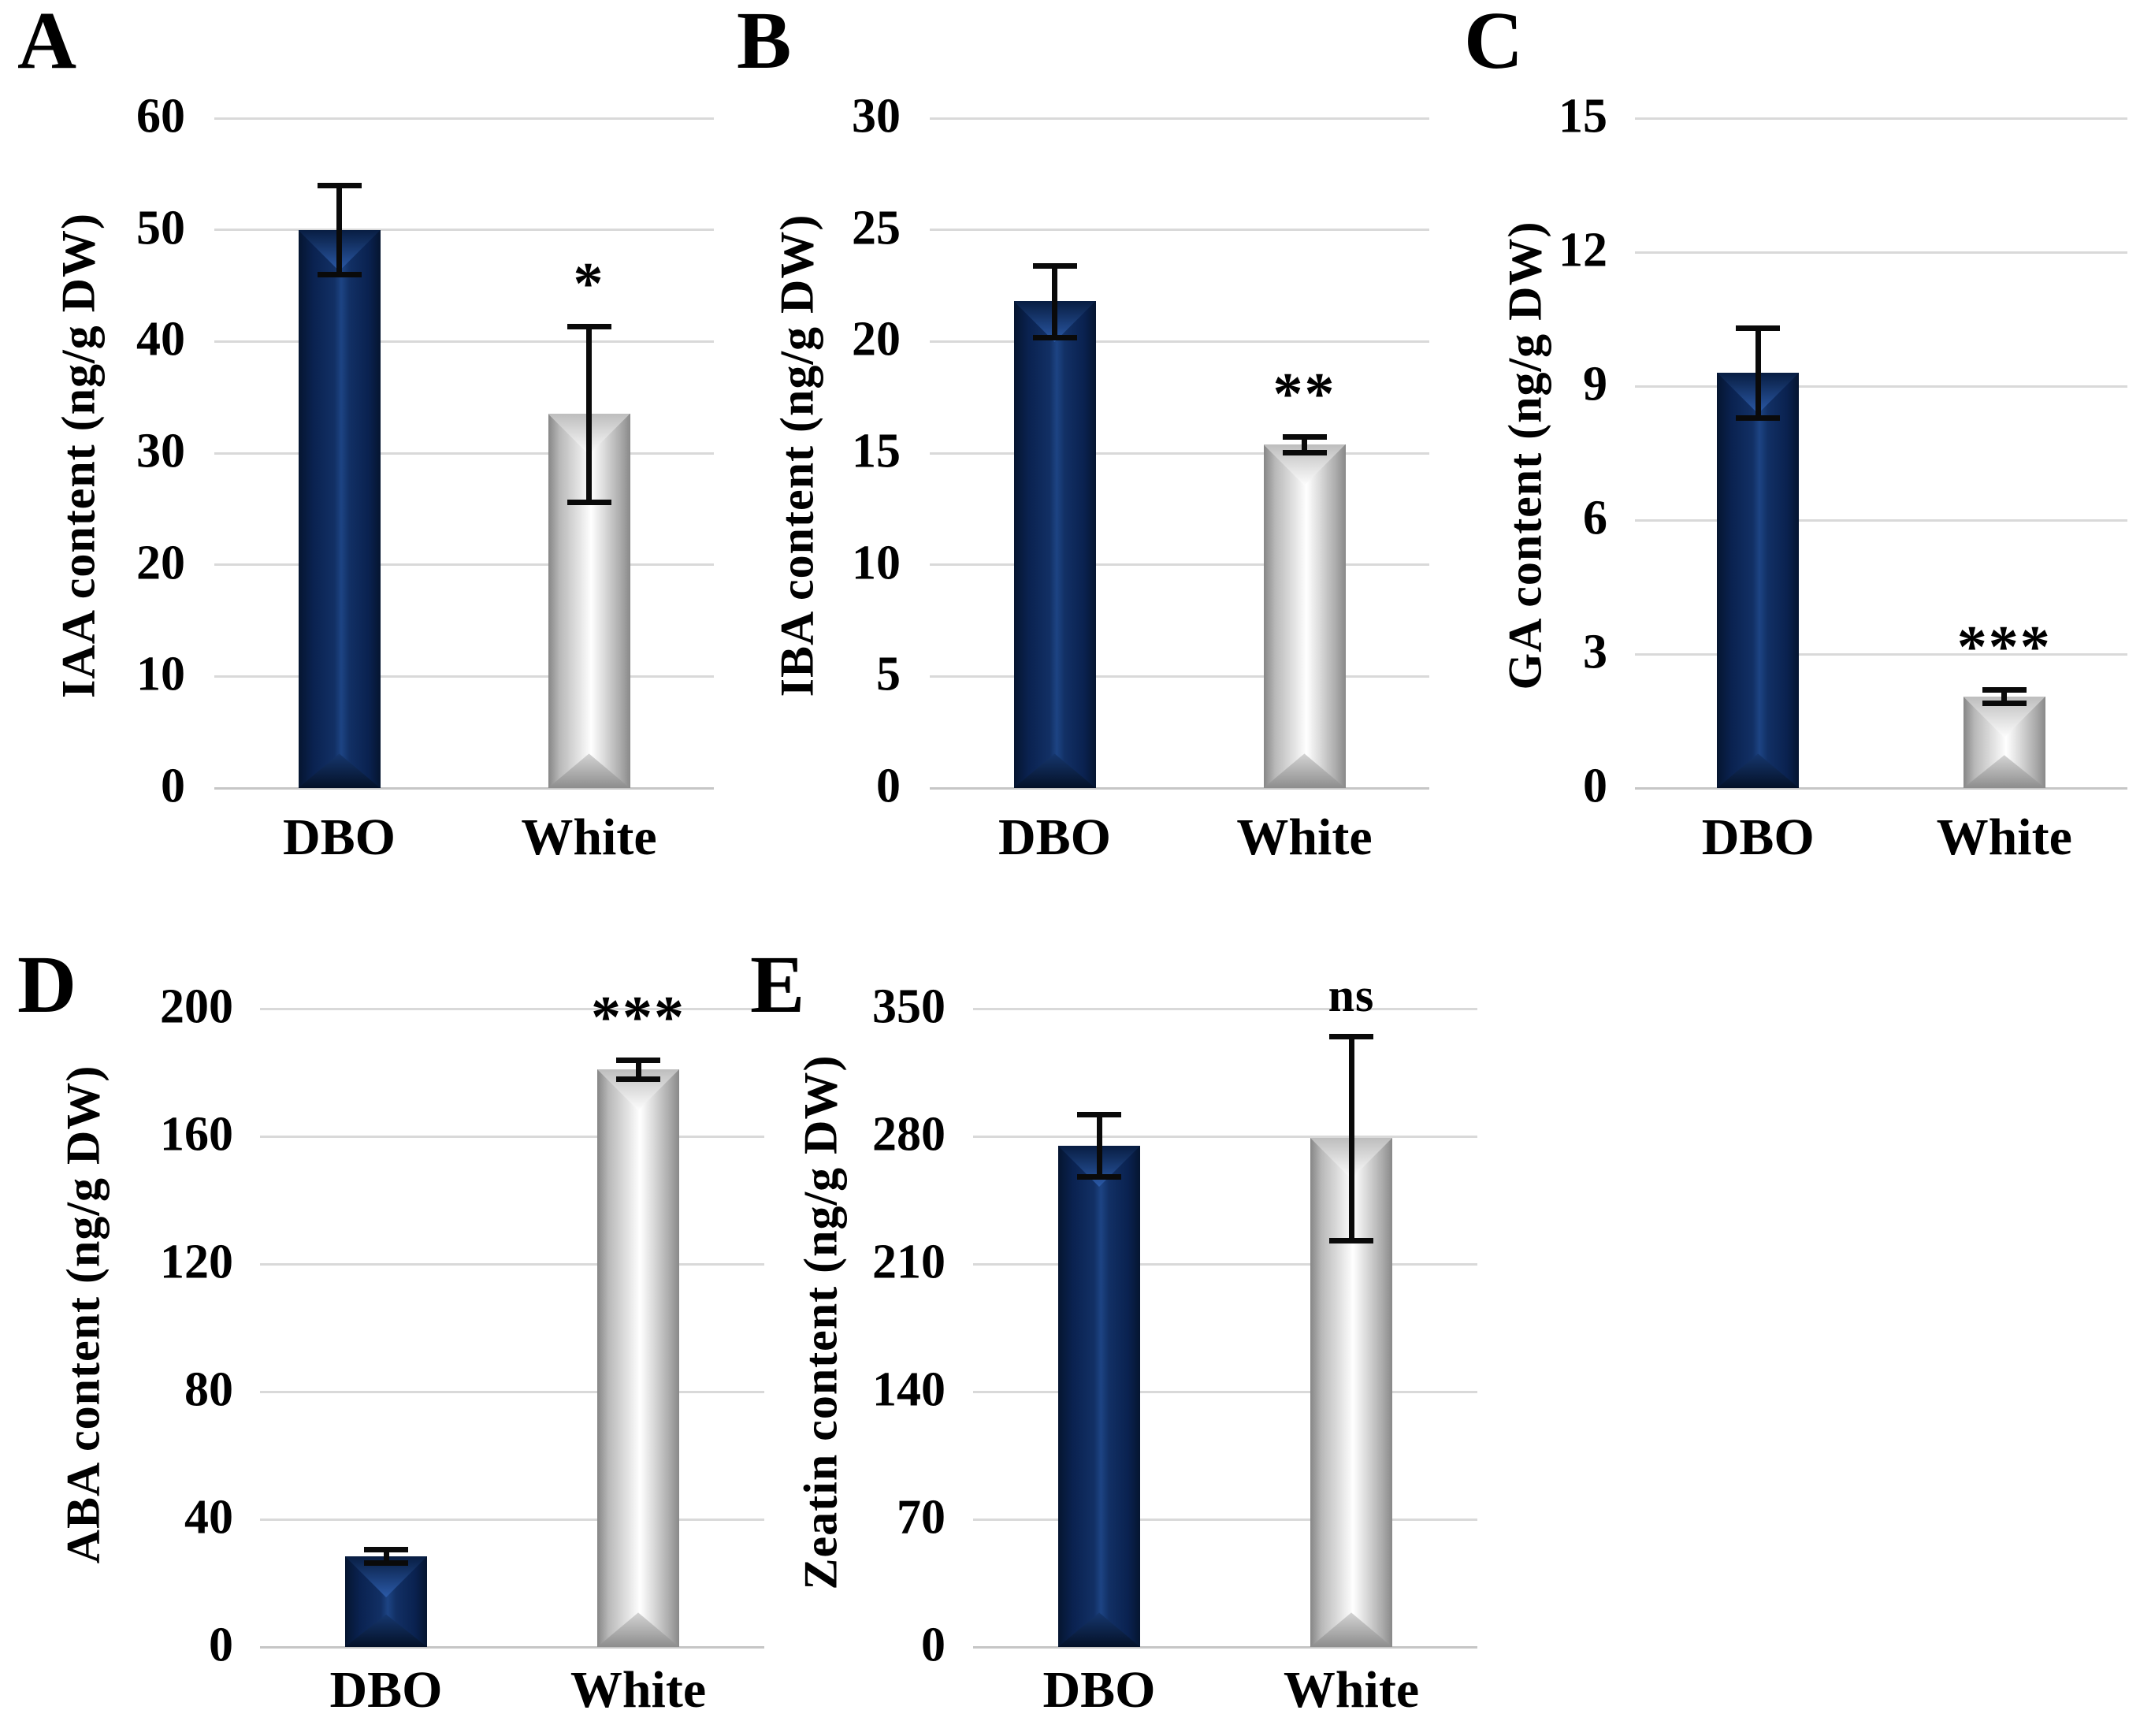 The height and width of the screenshot is (1736, 2140). I want to click on panel-e-ytick-210: 210, so click(909, 1262).